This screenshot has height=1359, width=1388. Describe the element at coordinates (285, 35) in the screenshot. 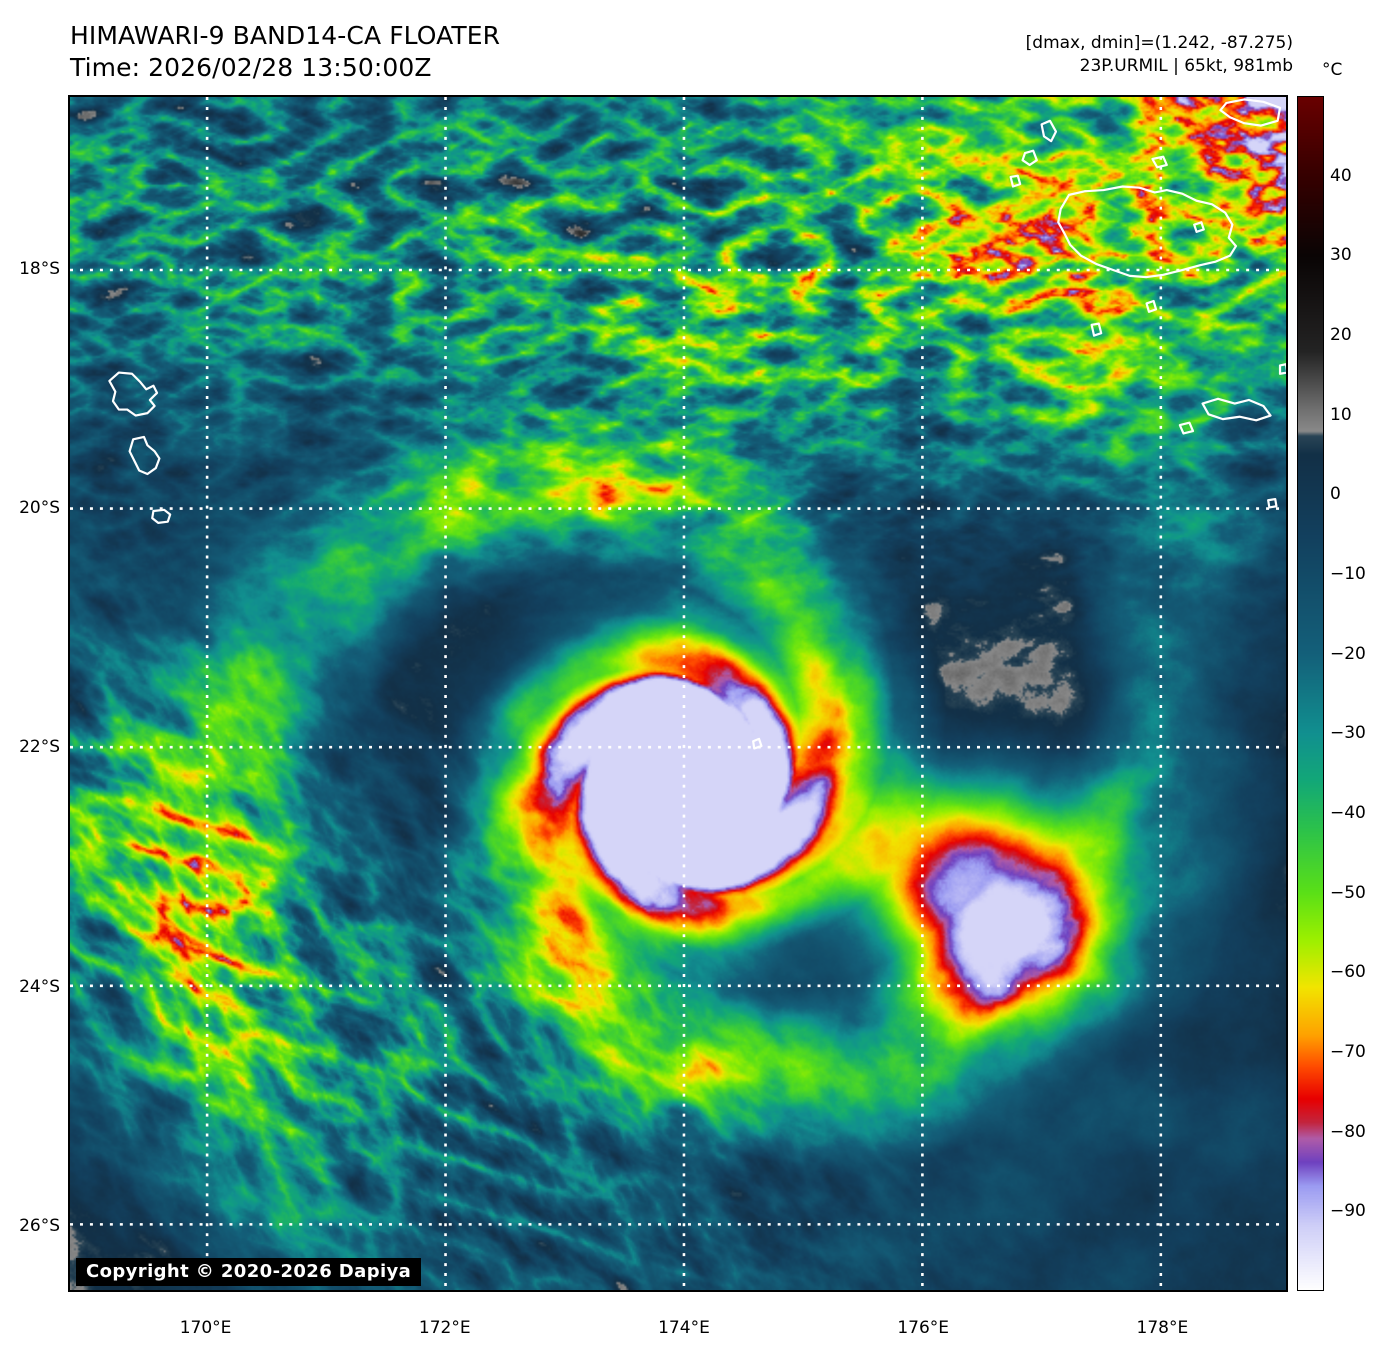

I see `page-title: HIMAWARI-9 BAND14-CA FLOATER` at that location.